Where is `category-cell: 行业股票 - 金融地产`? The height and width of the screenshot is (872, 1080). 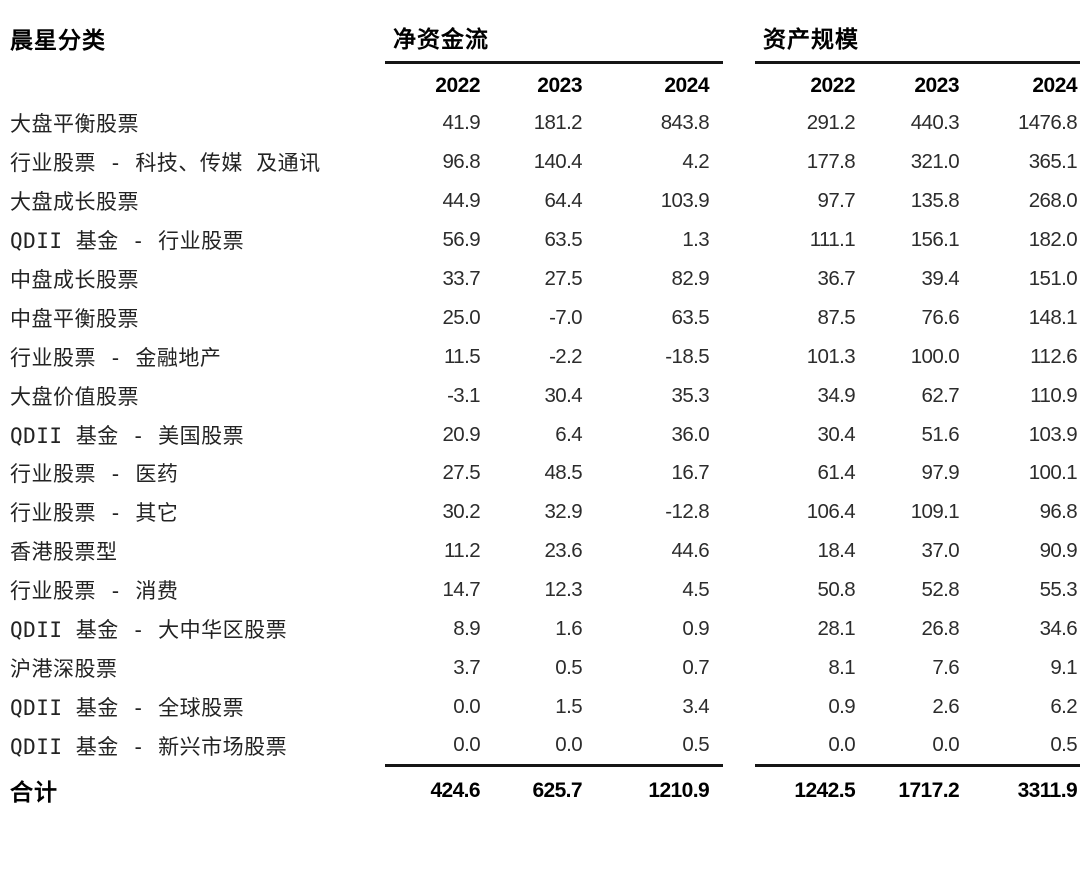
category-cell: 行业股票 - 金融地产 is located at coordinates (116, 357).